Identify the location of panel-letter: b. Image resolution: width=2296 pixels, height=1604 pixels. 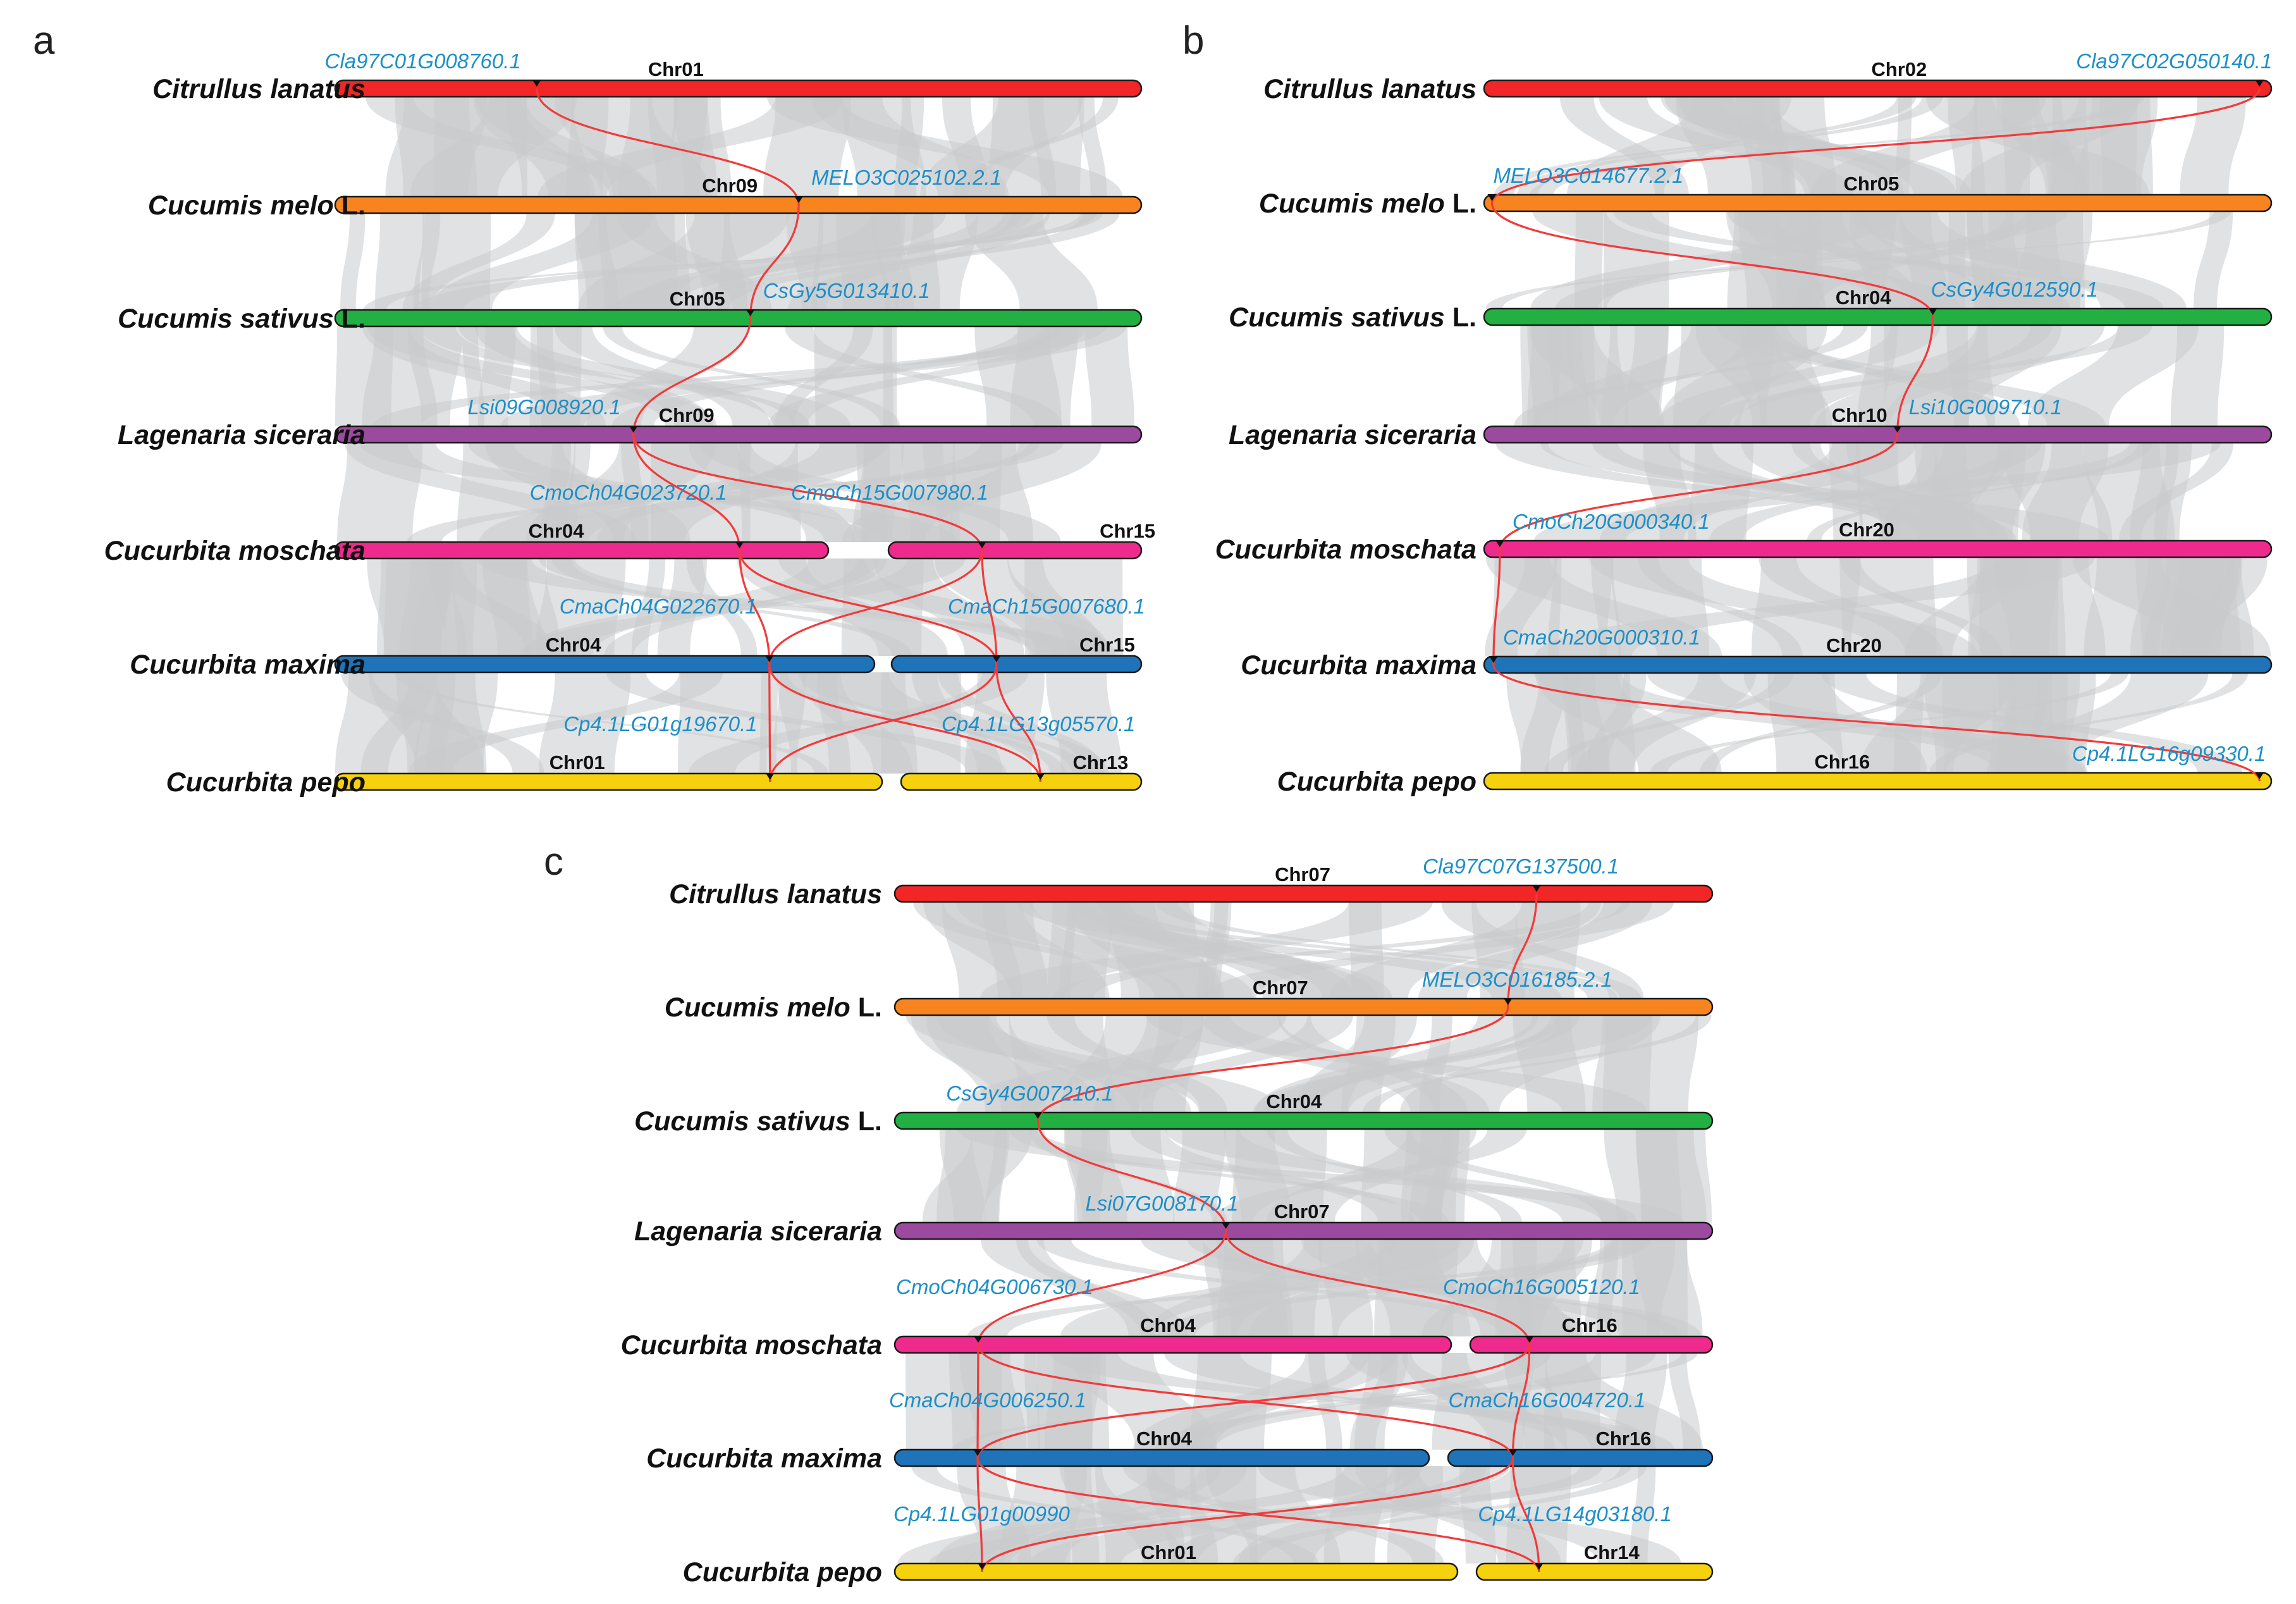
(1193, 41).